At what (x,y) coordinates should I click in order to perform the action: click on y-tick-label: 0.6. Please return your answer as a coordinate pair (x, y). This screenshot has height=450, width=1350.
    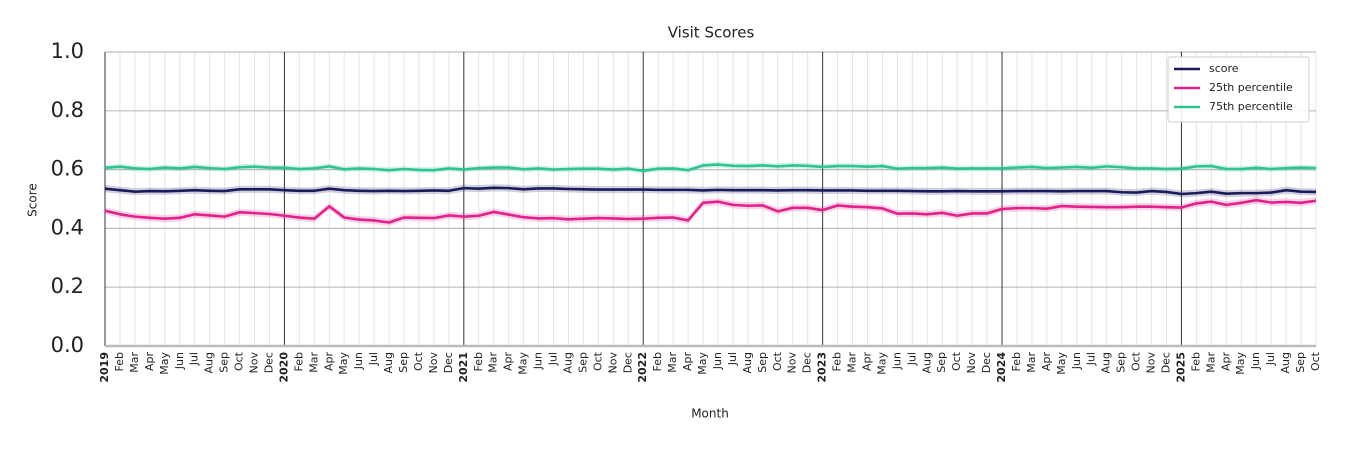
    Looking at the image, I should click on (67, 169).